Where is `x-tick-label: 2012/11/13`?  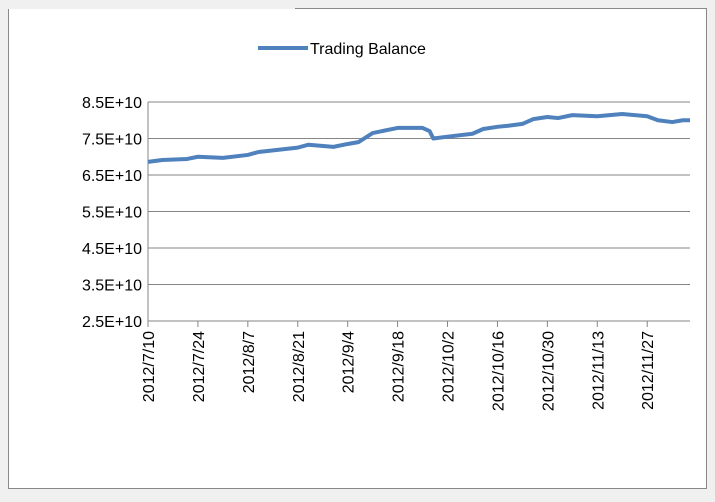
x-tick-label: 2012/11/13 is located at coordinates (598, 370).